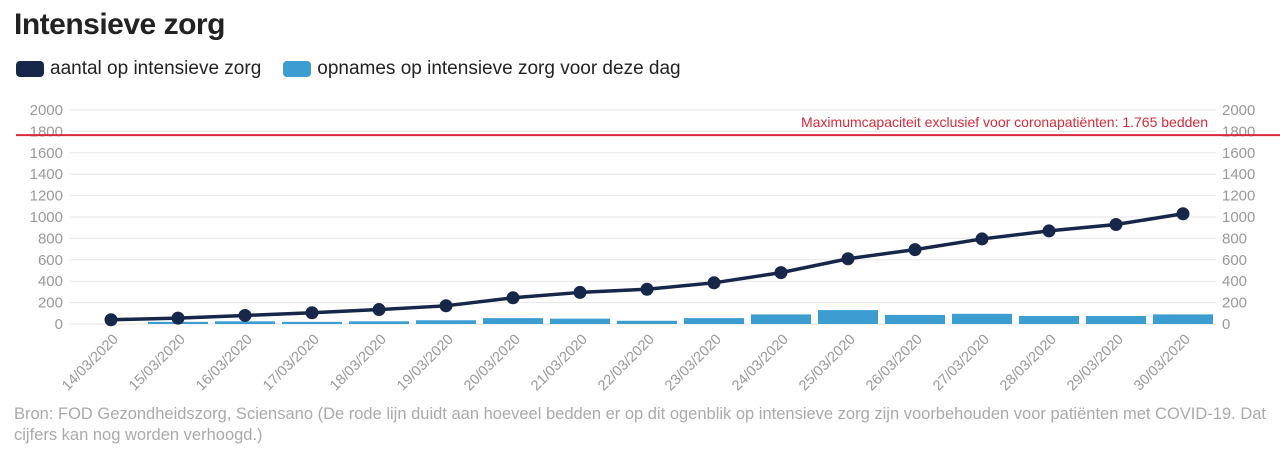 The image size is (1280, 449). Describe the element at coordinates (1095, 363) in the screenshot. I see `x-tick-label: 29/03/2020` at that location.